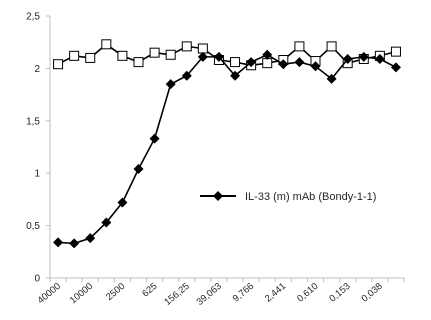 The image size is (431, 320). Describe the element at coordinates (33, 121) in the screenshot. I see `y-tick-label: 1,5` at that location.